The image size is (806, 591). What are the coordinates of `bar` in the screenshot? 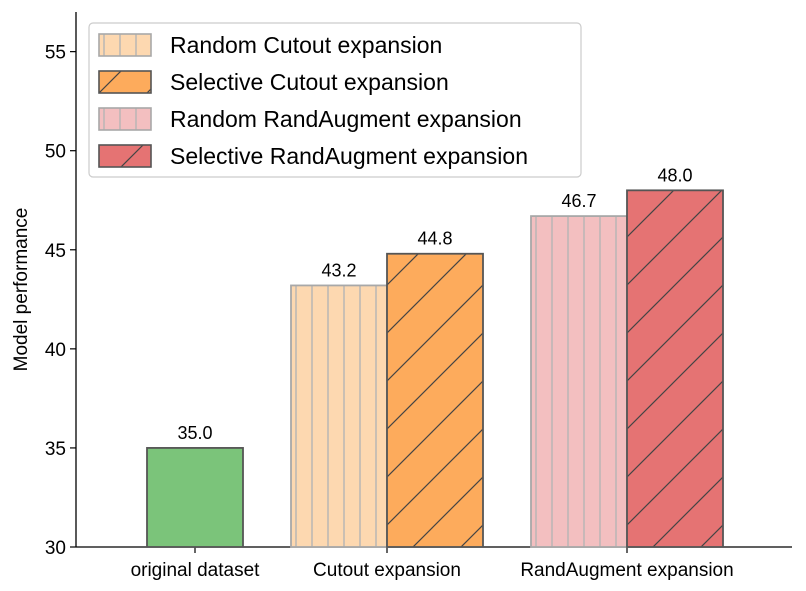 It's located at (195, 497).